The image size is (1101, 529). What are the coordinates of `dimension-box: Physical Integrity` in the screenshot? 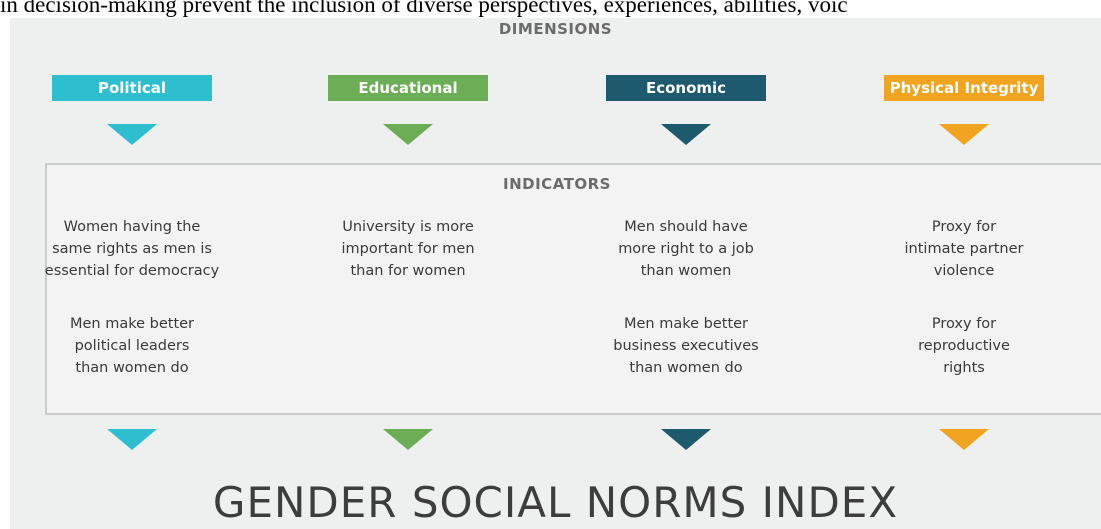 It's located at (964, 88).